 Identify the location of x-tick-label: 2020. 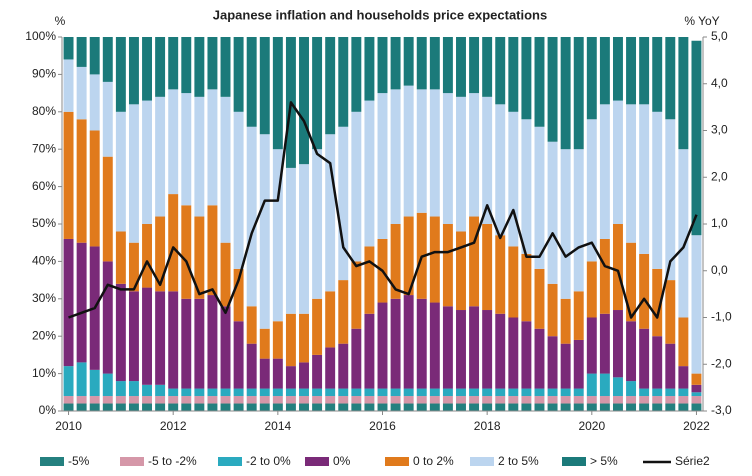
(591, 426).